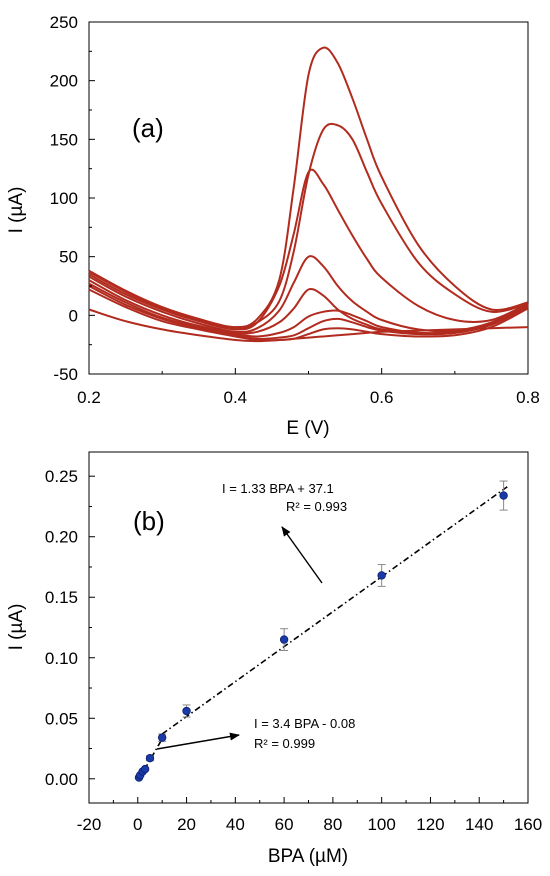  Describe the element at coordinates (308, 387) in the screenshot. I see `panel-a-x-ticks: 0.2 0.4 0.6 0.8` at that location.